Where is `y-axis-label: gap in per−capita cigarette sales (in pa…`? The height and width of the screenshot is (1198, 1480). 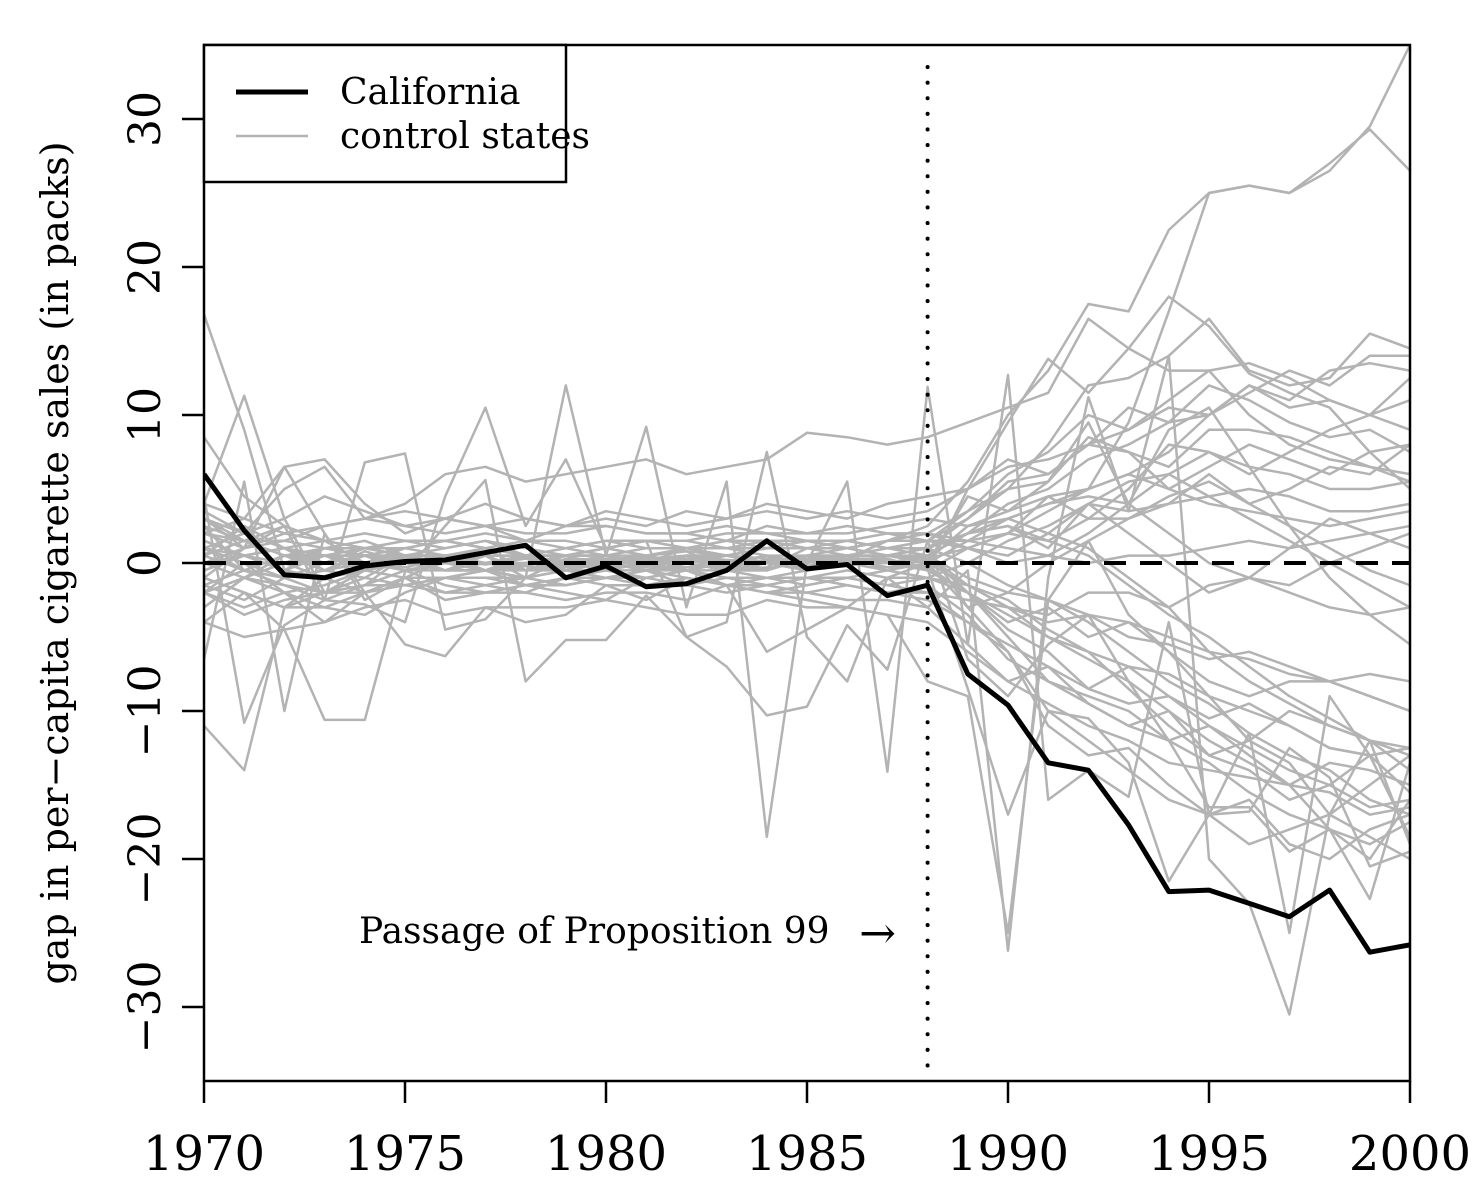 y-axis-label: gap in per−capita cigarette sales (in pa… is located at coordinates (55, 562).